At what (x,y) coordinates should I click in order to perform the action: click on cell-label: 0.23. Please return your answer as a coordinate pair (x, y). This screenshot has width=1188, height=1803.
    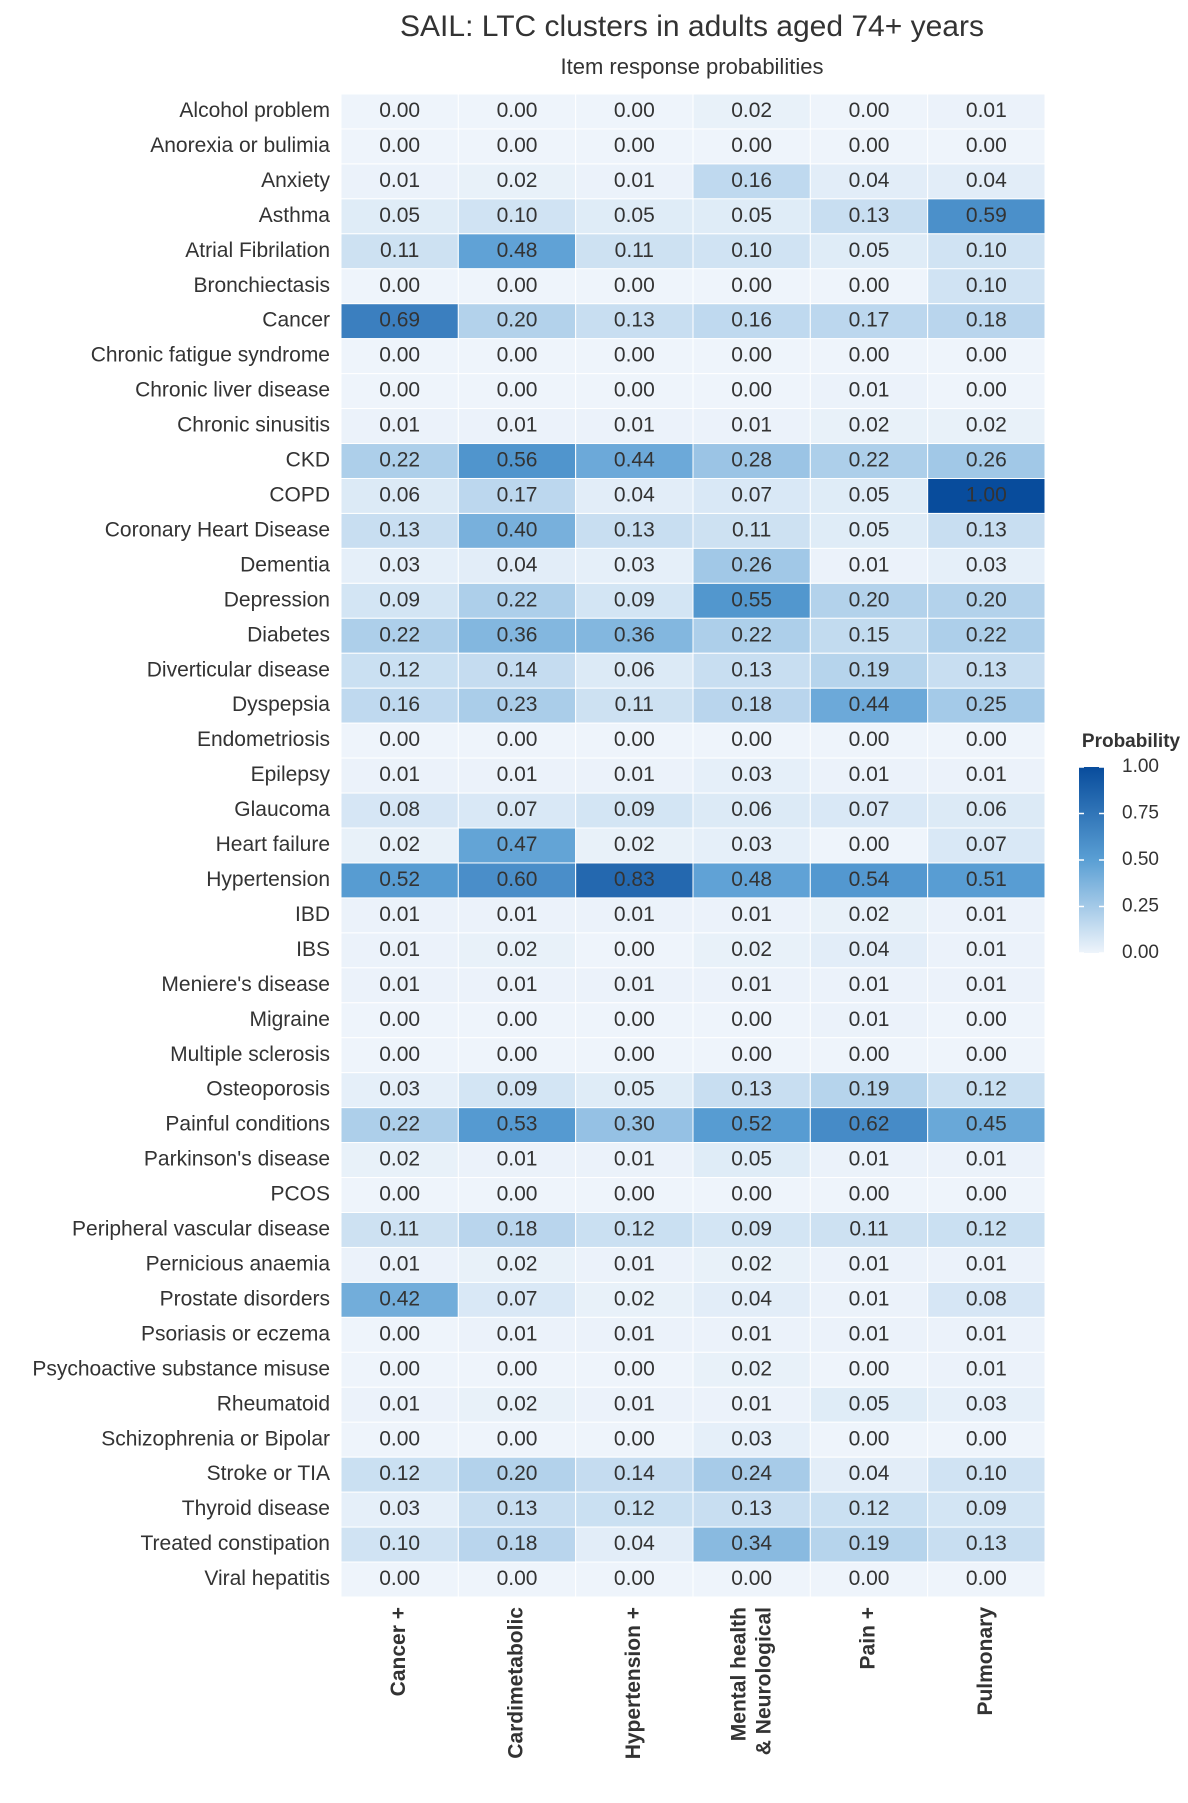
    Looking at the image, I should click on (517, 704).